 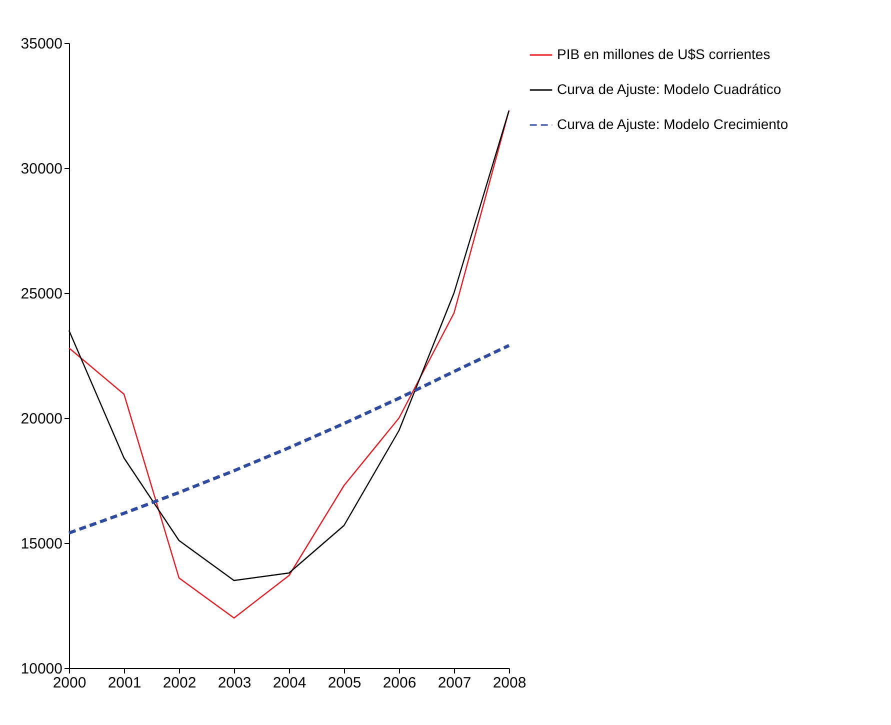 I want to click on y-tick-label: 25000, so click(x=41, y=294).